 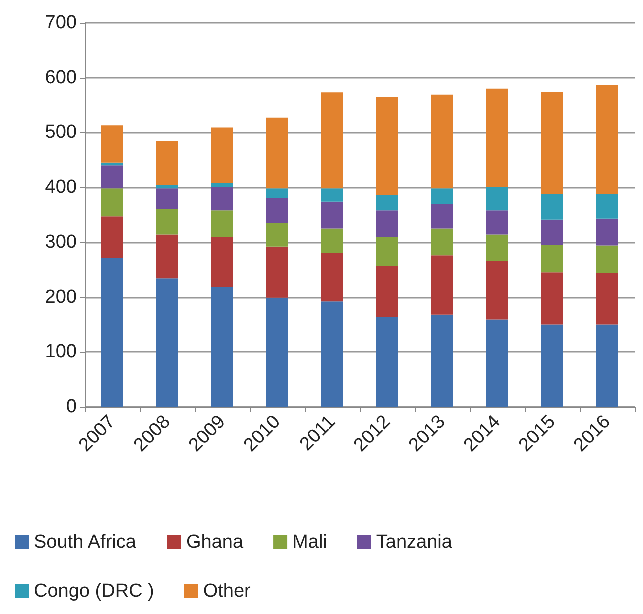 What do you see at coordinates (310, 542) in the screenshot?
I see `legend-label: Mali` at bounding box center [310, 542].